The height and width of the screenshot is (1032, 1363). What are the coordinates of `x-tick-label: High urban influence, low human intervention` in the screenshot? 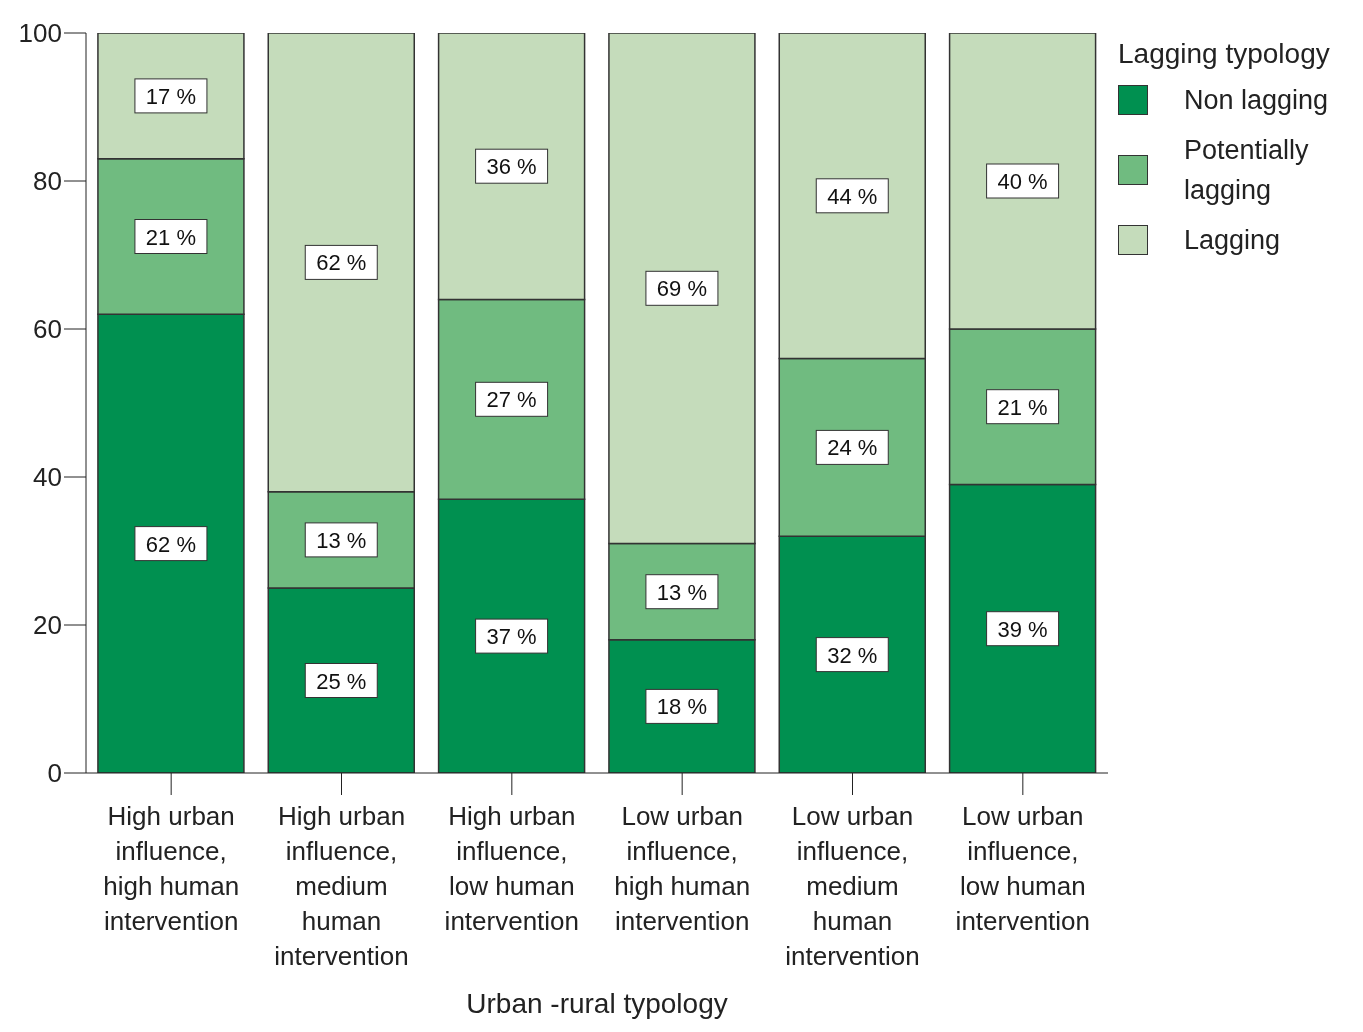 It's located at (512, 868).